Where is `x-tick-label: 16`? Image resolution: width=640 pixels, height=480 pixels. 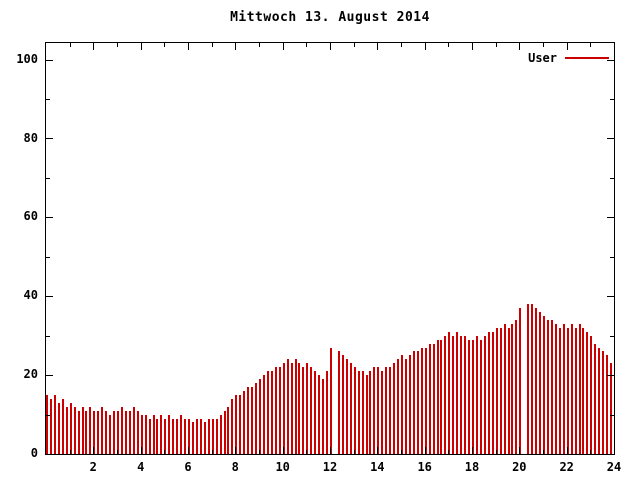
x-tick-label: 16 is located at coordinates (424, 467).